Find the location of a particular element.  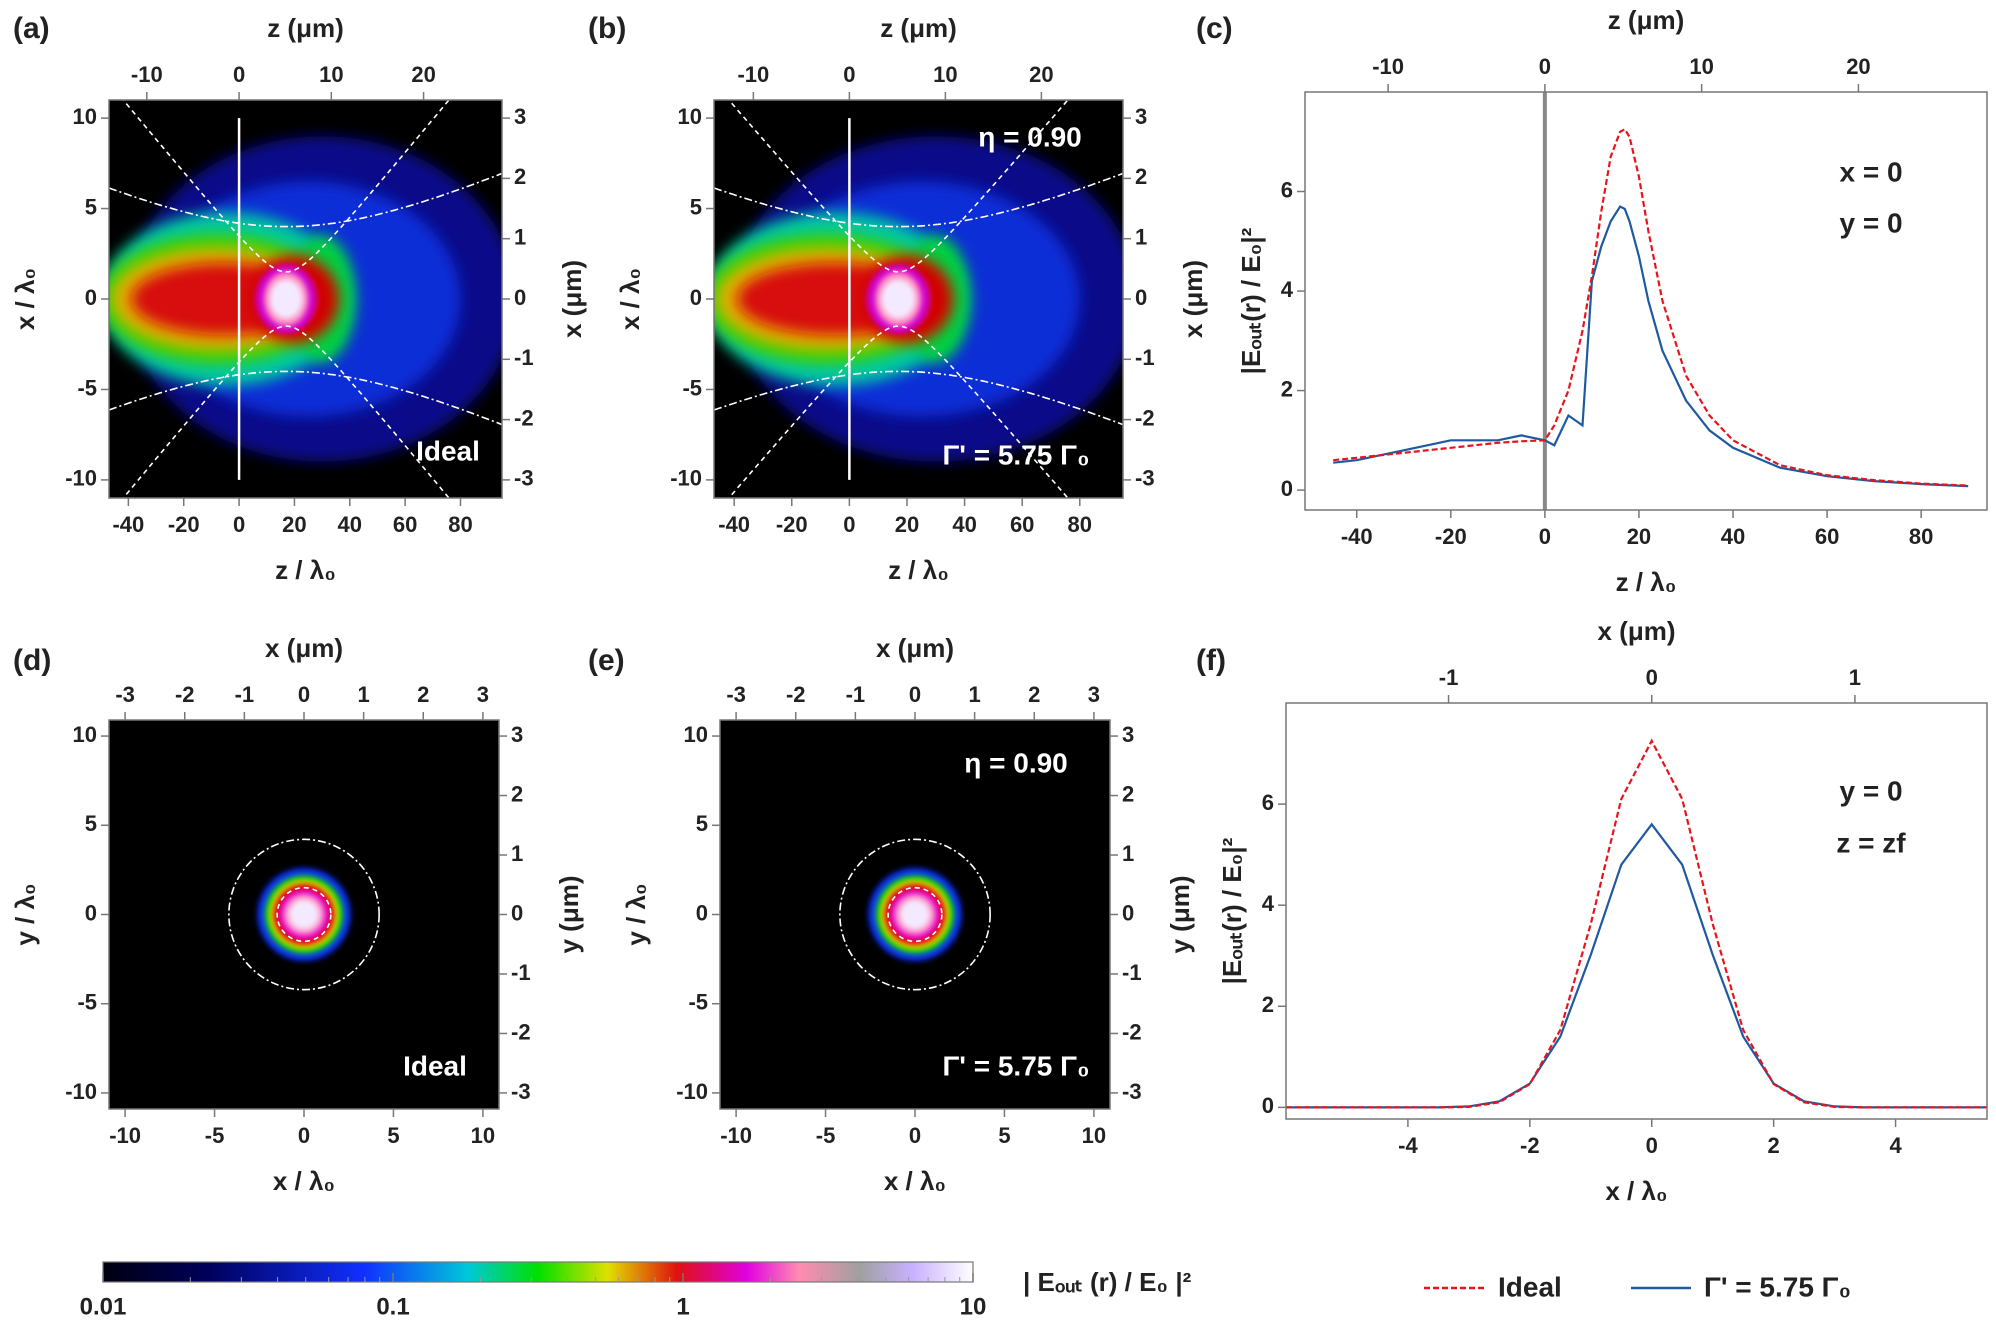

annotation: Γ' = 5.75 Γ₀ is located at coordinates (1015, 454).